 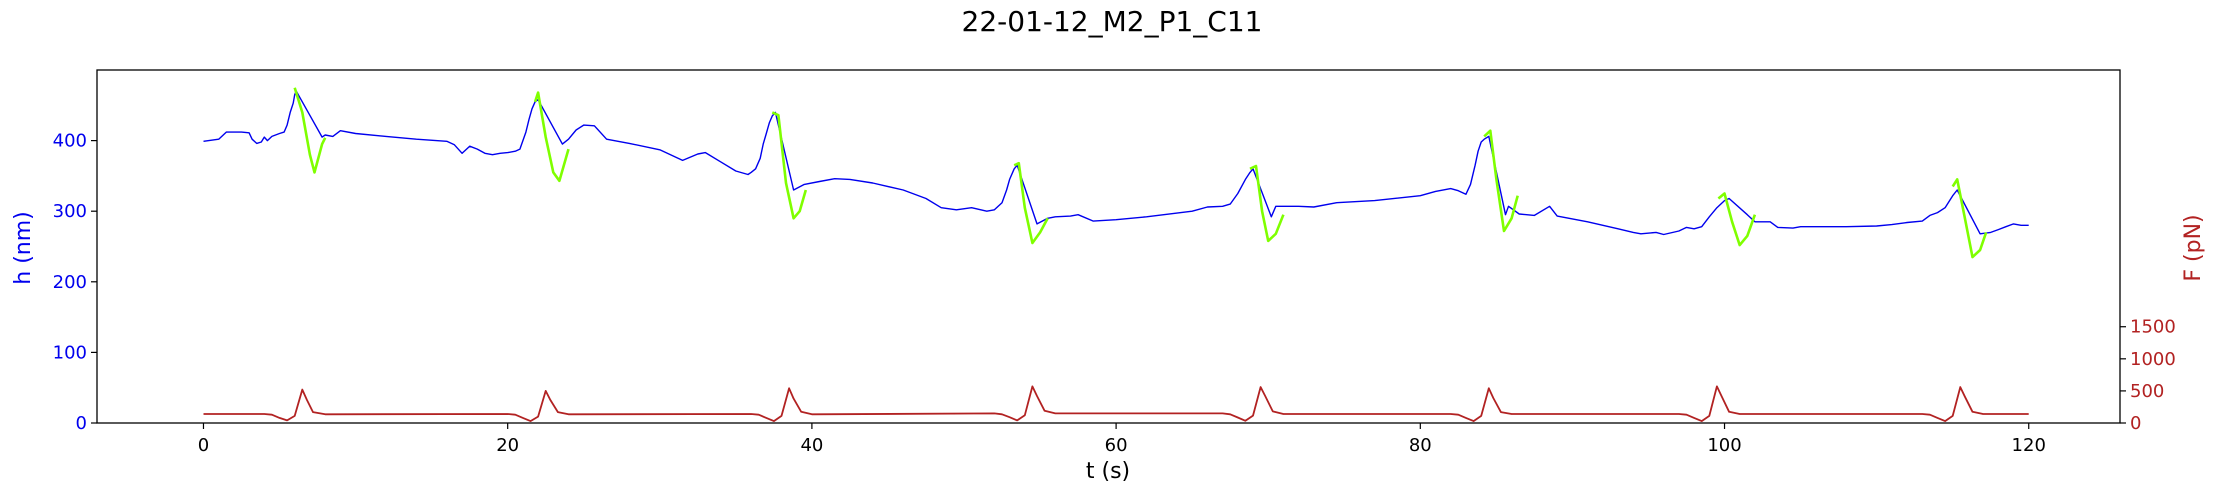 I want to click on series-force-line, so click(x=1116, y=403).